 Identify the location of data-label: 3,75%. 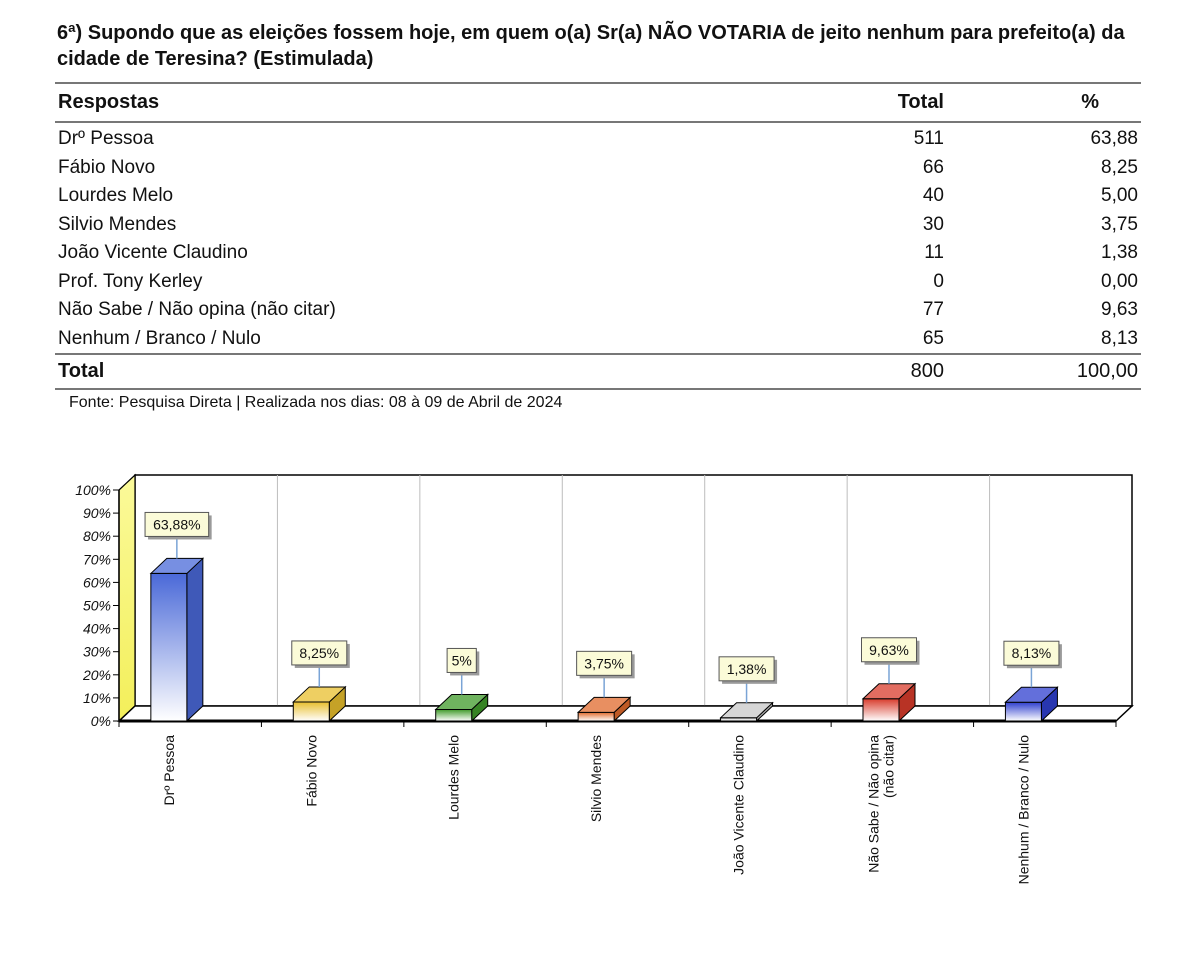
(604, 663).